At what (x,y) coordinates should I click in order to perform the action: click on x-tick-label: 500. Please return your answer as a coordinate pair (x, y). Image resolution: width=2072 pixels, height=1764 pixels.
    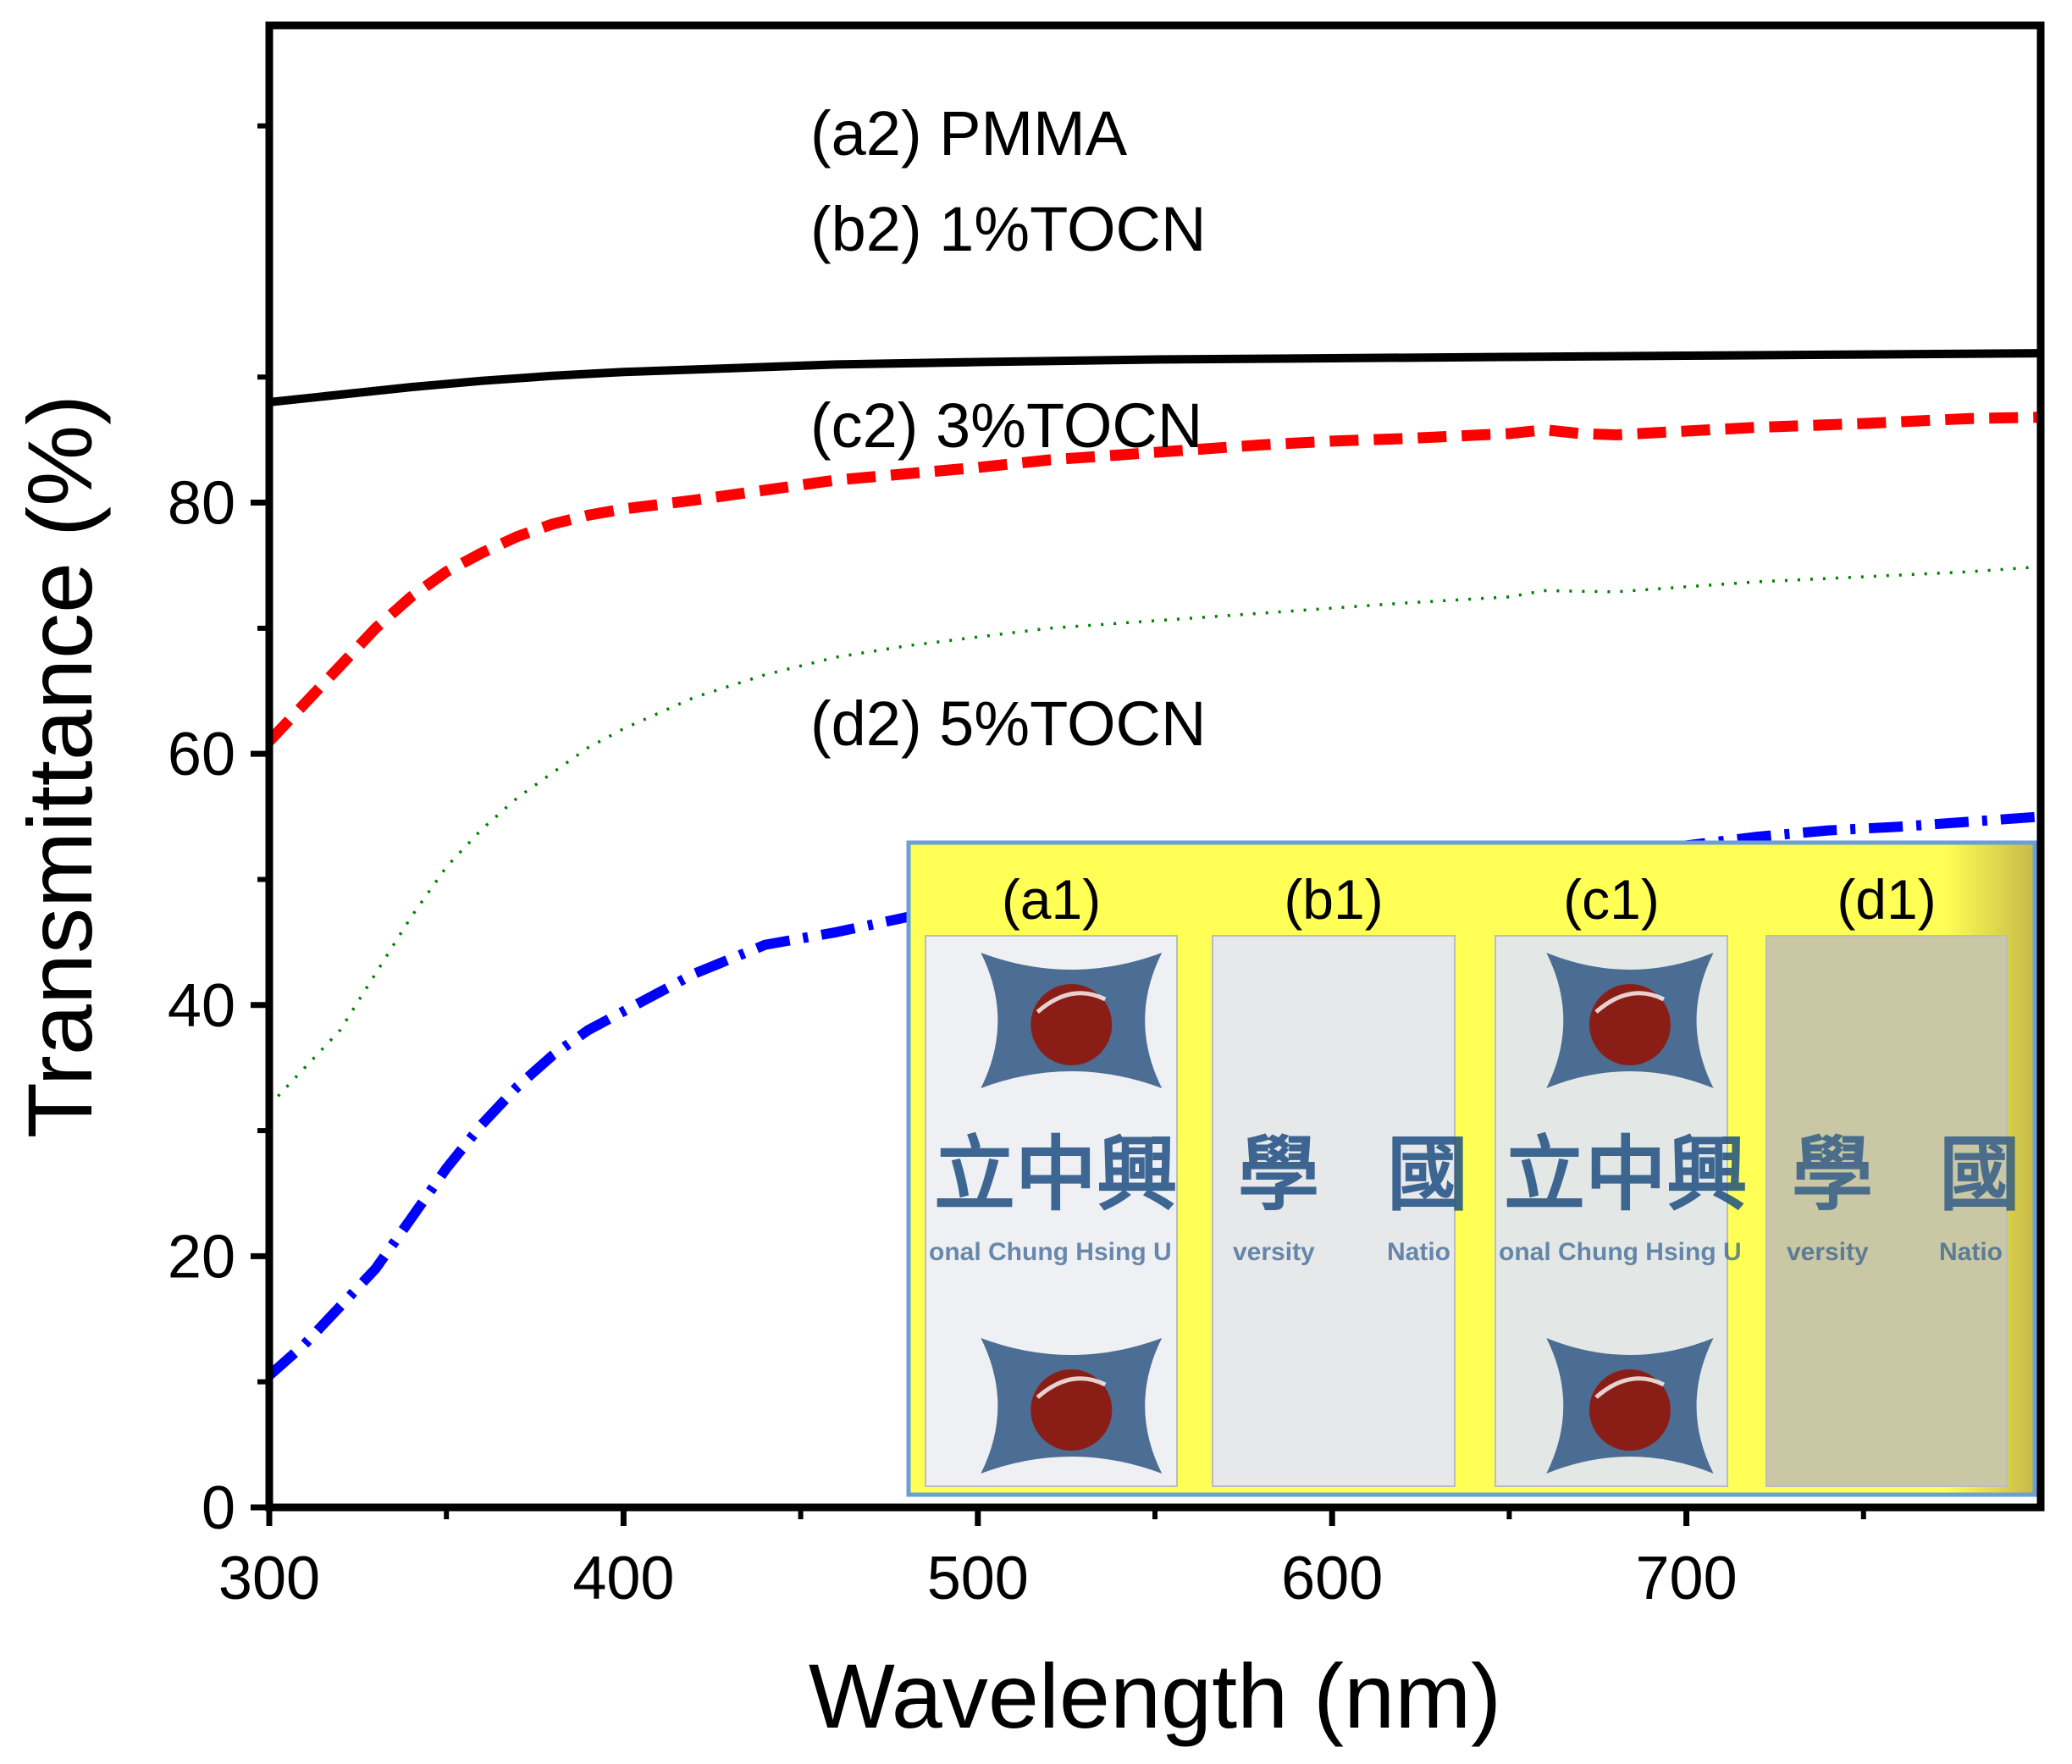
    Looking at the image, I should click on (978, 1578).